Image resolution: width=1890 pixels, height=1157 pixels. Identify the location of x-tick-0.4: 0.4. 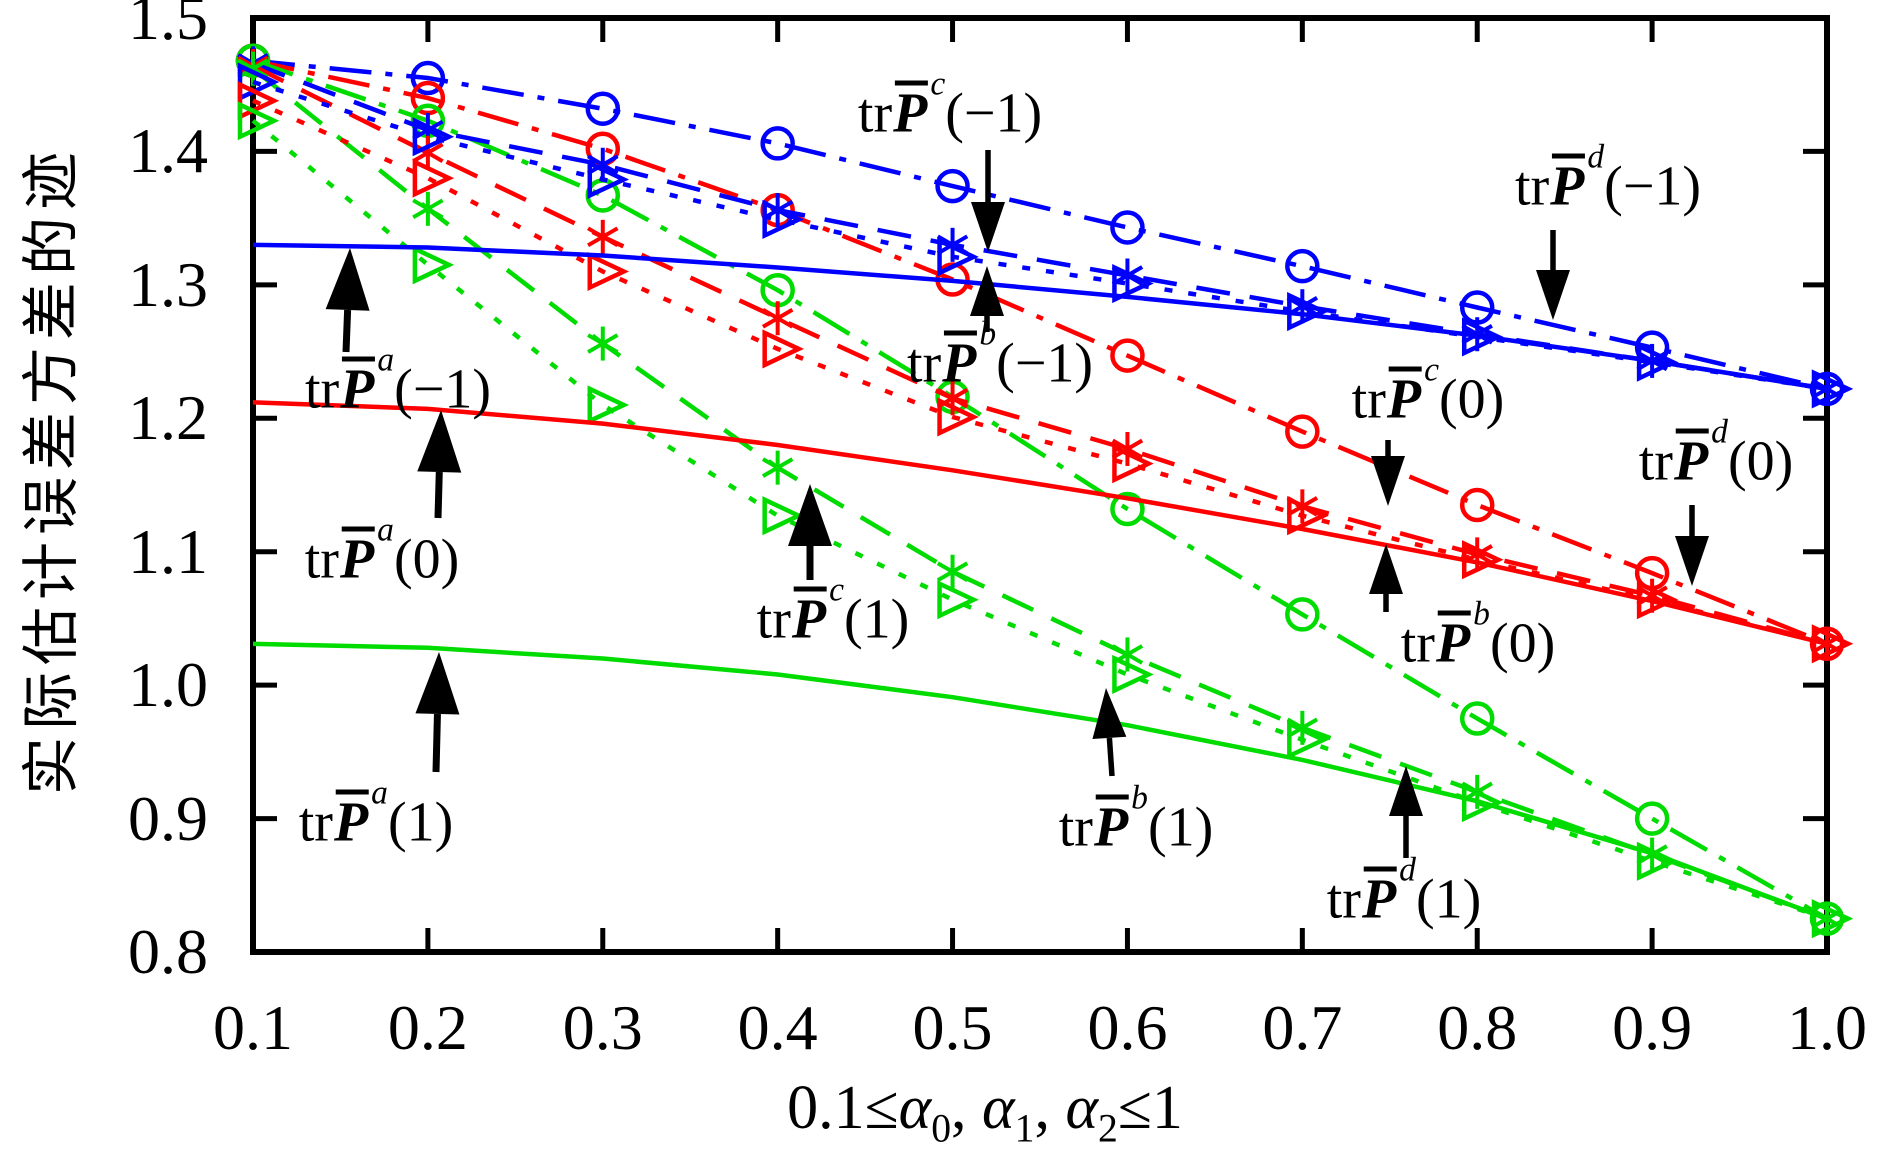
(777, 1027).